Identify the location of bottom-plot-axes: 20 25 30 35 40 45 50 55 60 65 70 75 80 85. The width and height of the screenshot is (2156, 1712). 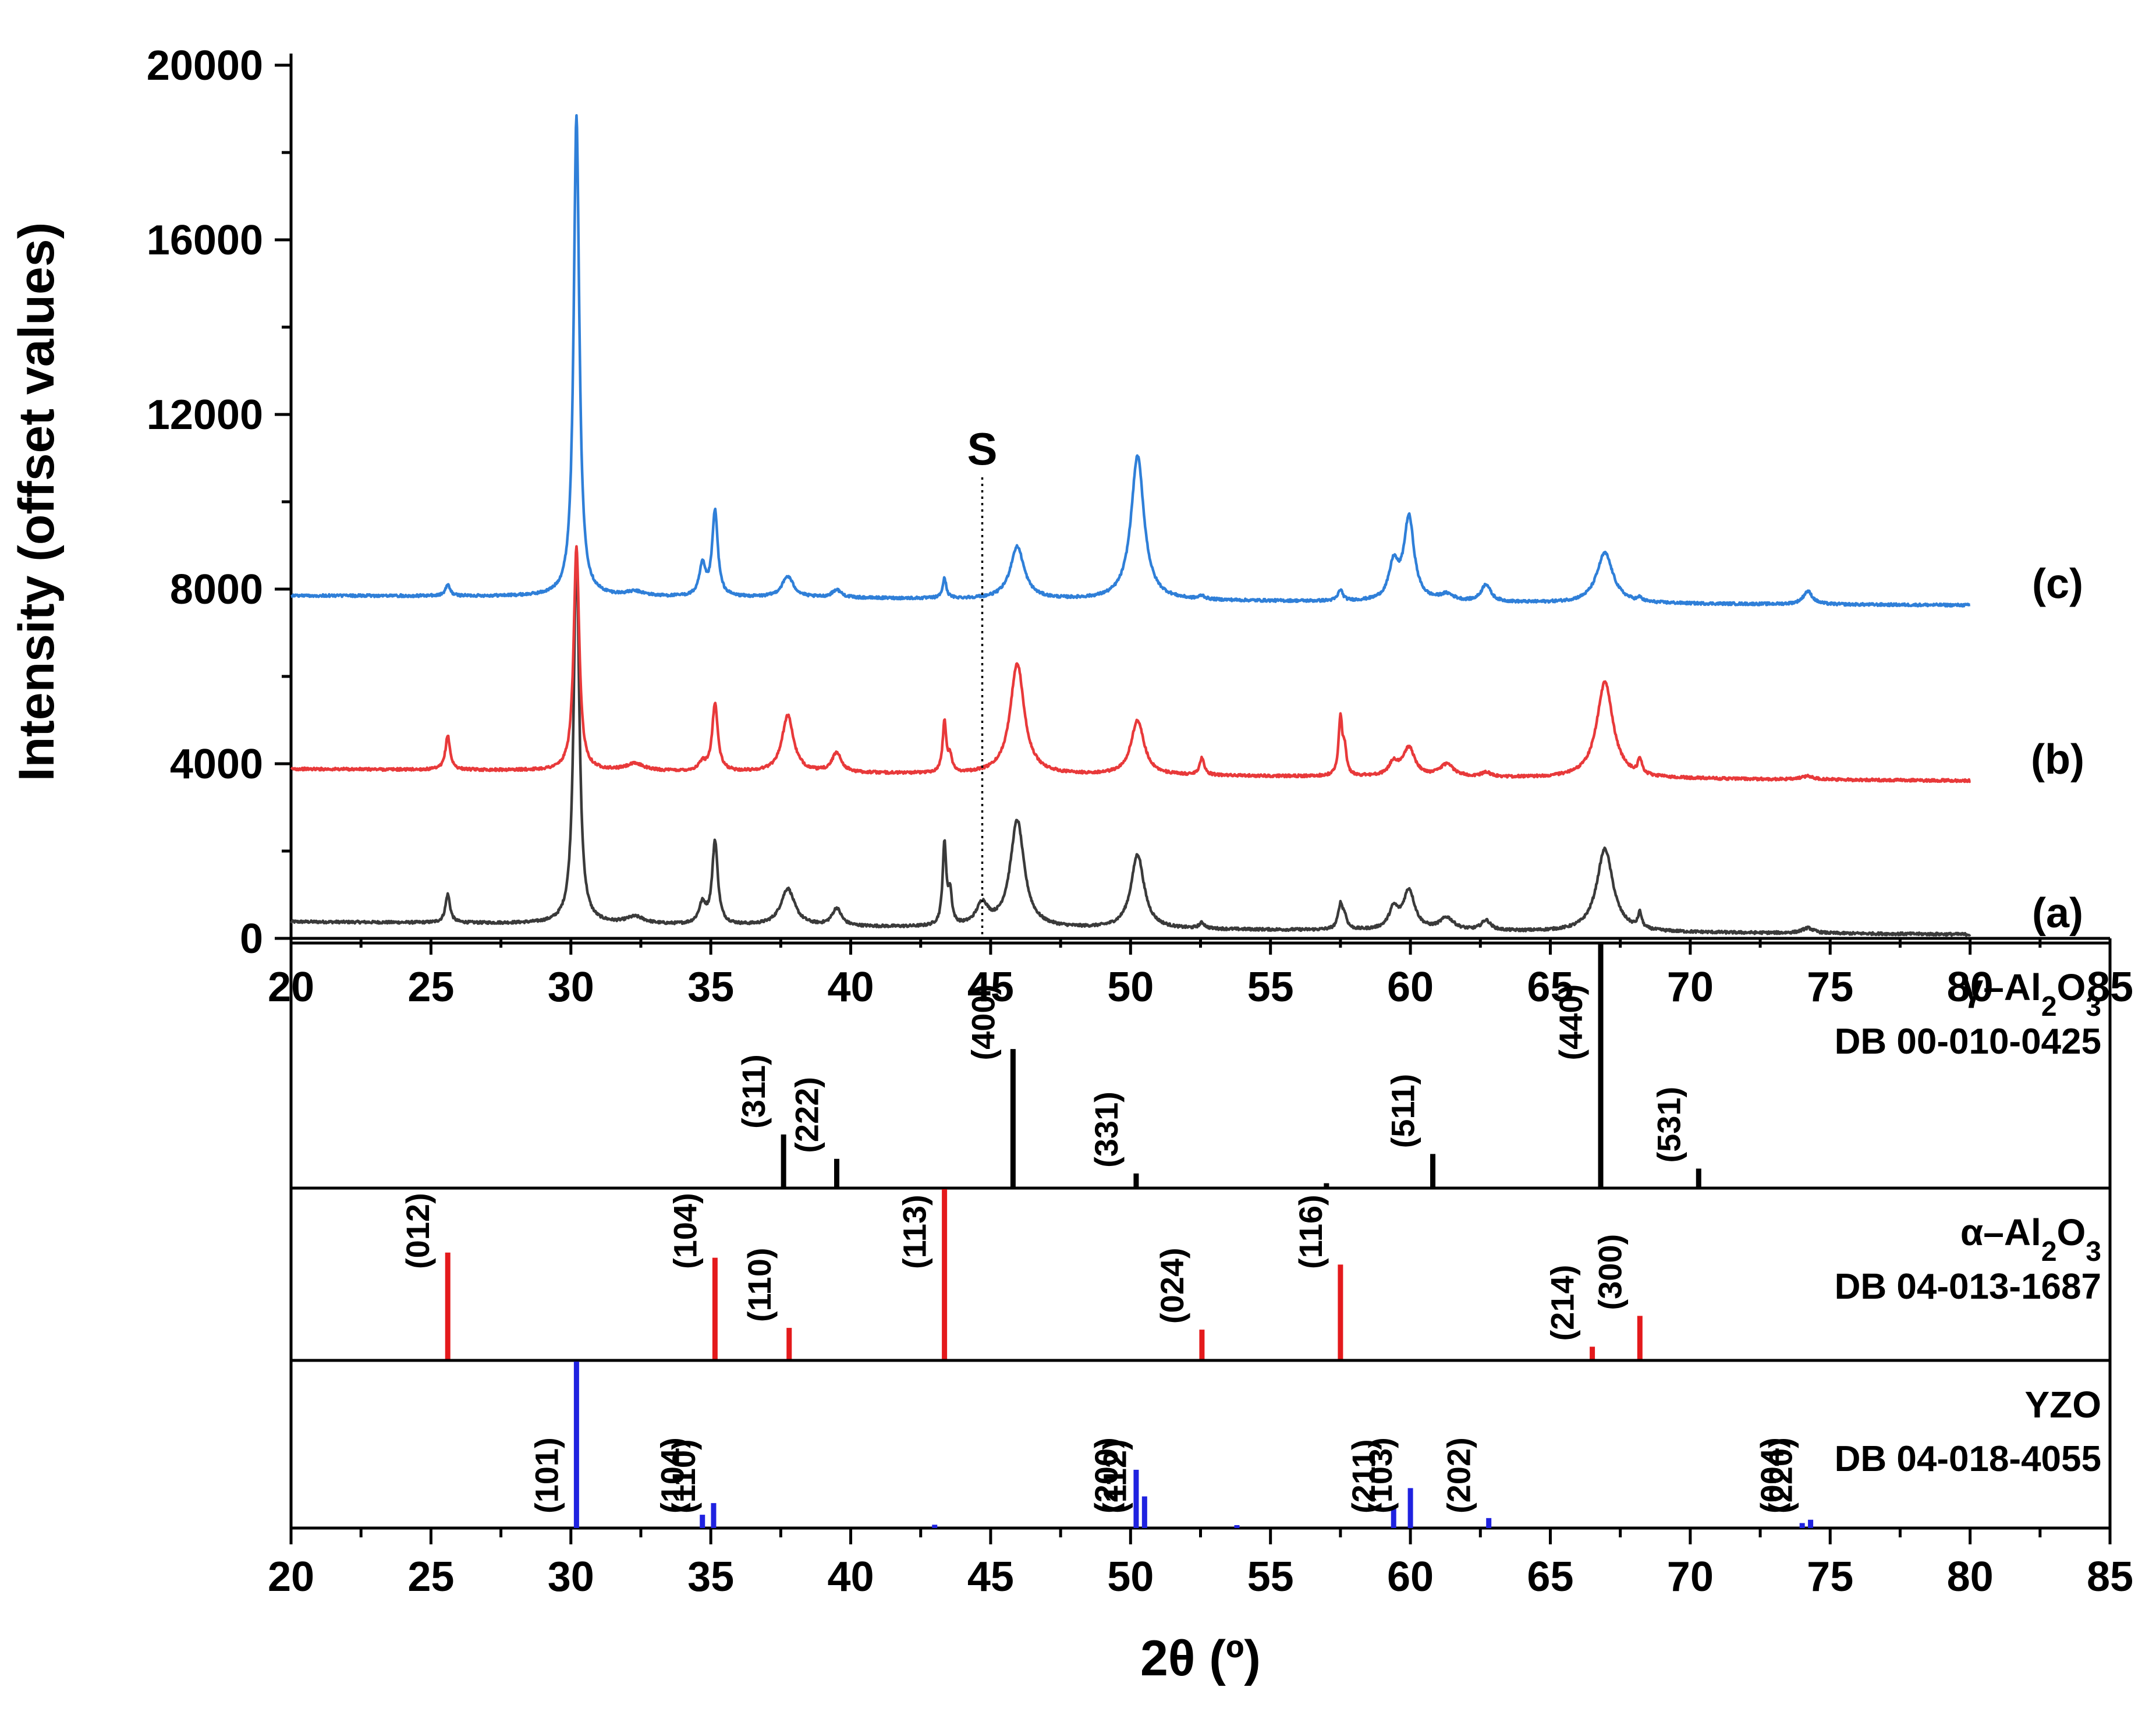
(1200, 1564).